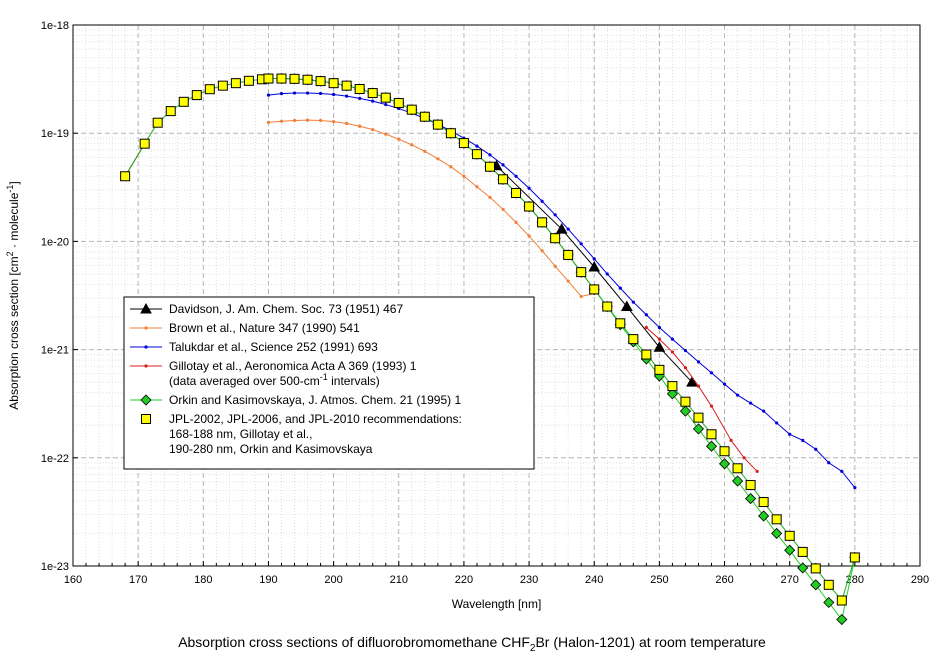  I want to click on x-tick-label: 260, so click(724, 580).